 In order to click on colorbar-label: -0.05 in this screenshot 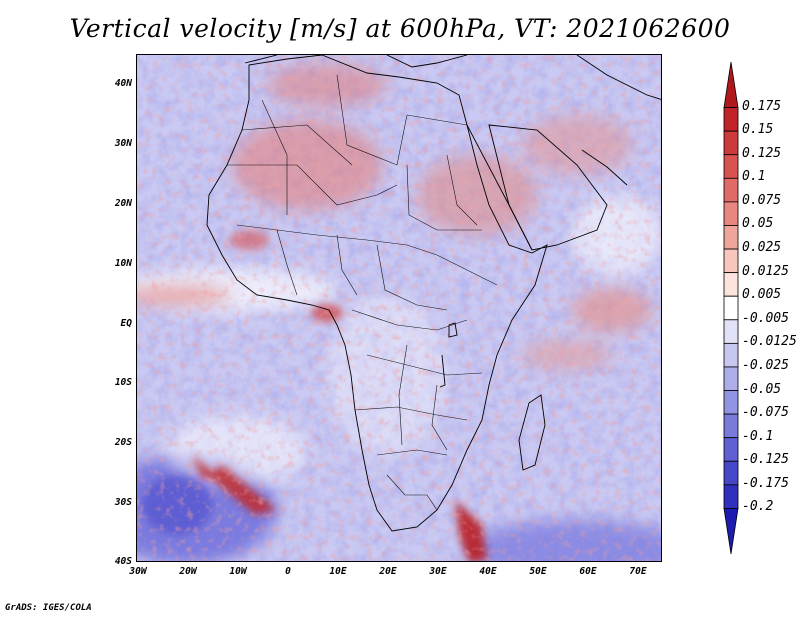, I will do `click(762, 389)`.